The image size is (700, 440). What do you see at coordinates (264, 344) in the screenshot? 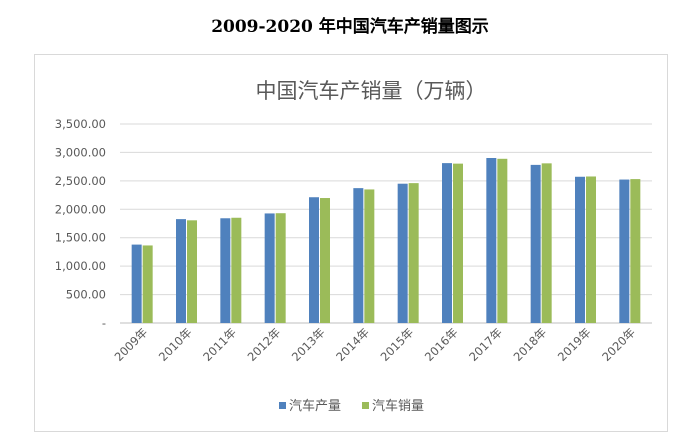
I see `x-tick-label: 2012年` at bounding box center [264, 344].